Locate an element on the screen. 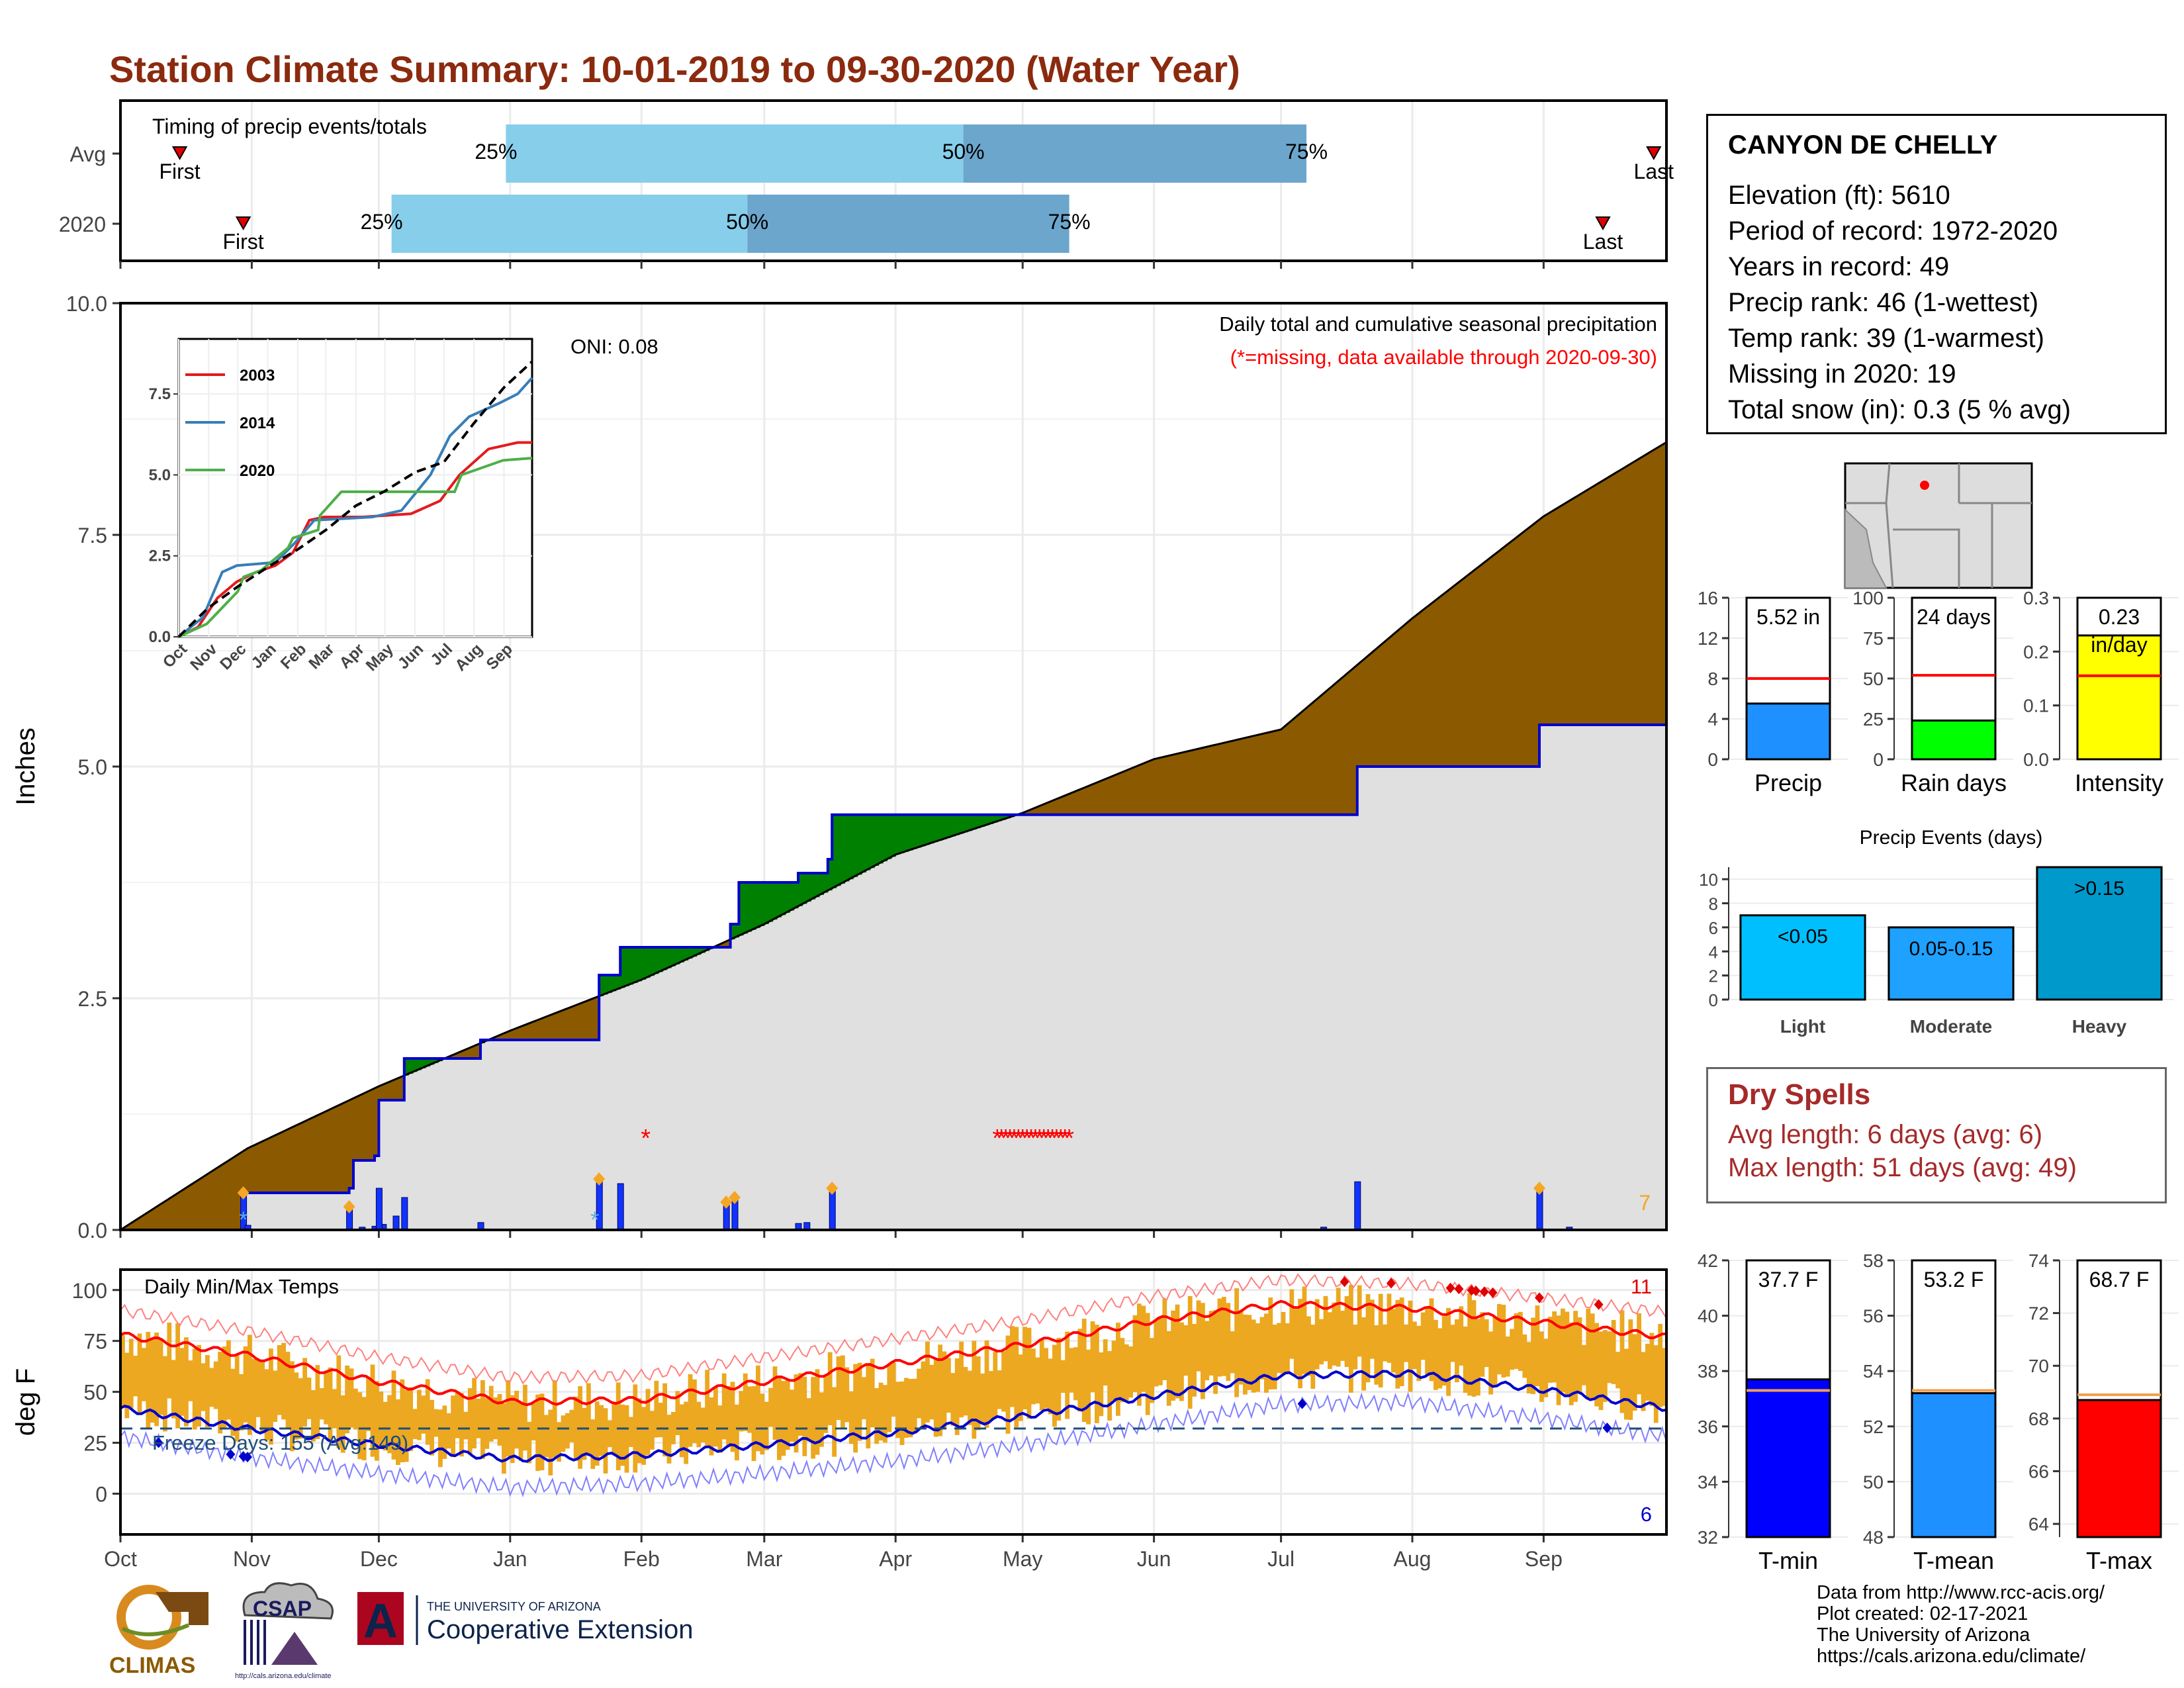  temp-ytick-label: 100 is located at coordinates (89, 1291).